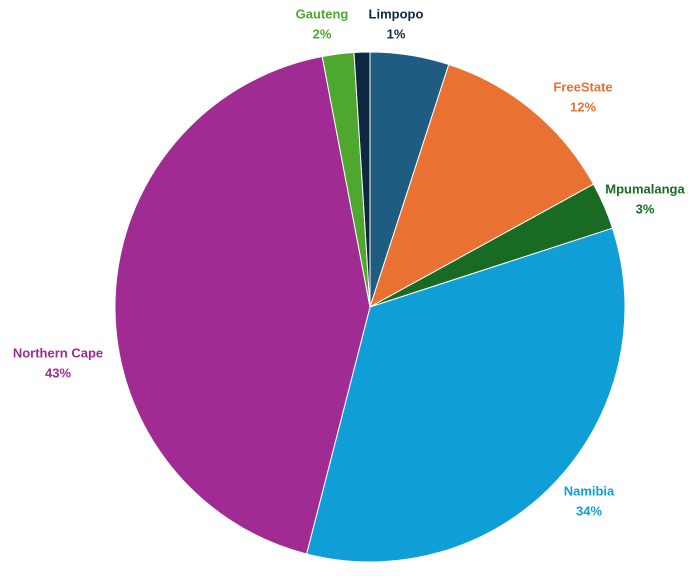  I want to click on value-label: 1%, so click(396, 33).